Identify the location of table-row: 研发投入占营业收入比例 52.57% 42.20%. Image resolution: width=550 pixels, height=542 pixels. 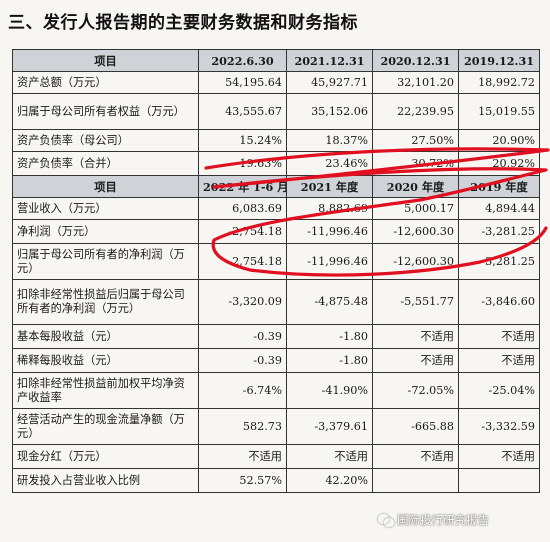
(276, 480).